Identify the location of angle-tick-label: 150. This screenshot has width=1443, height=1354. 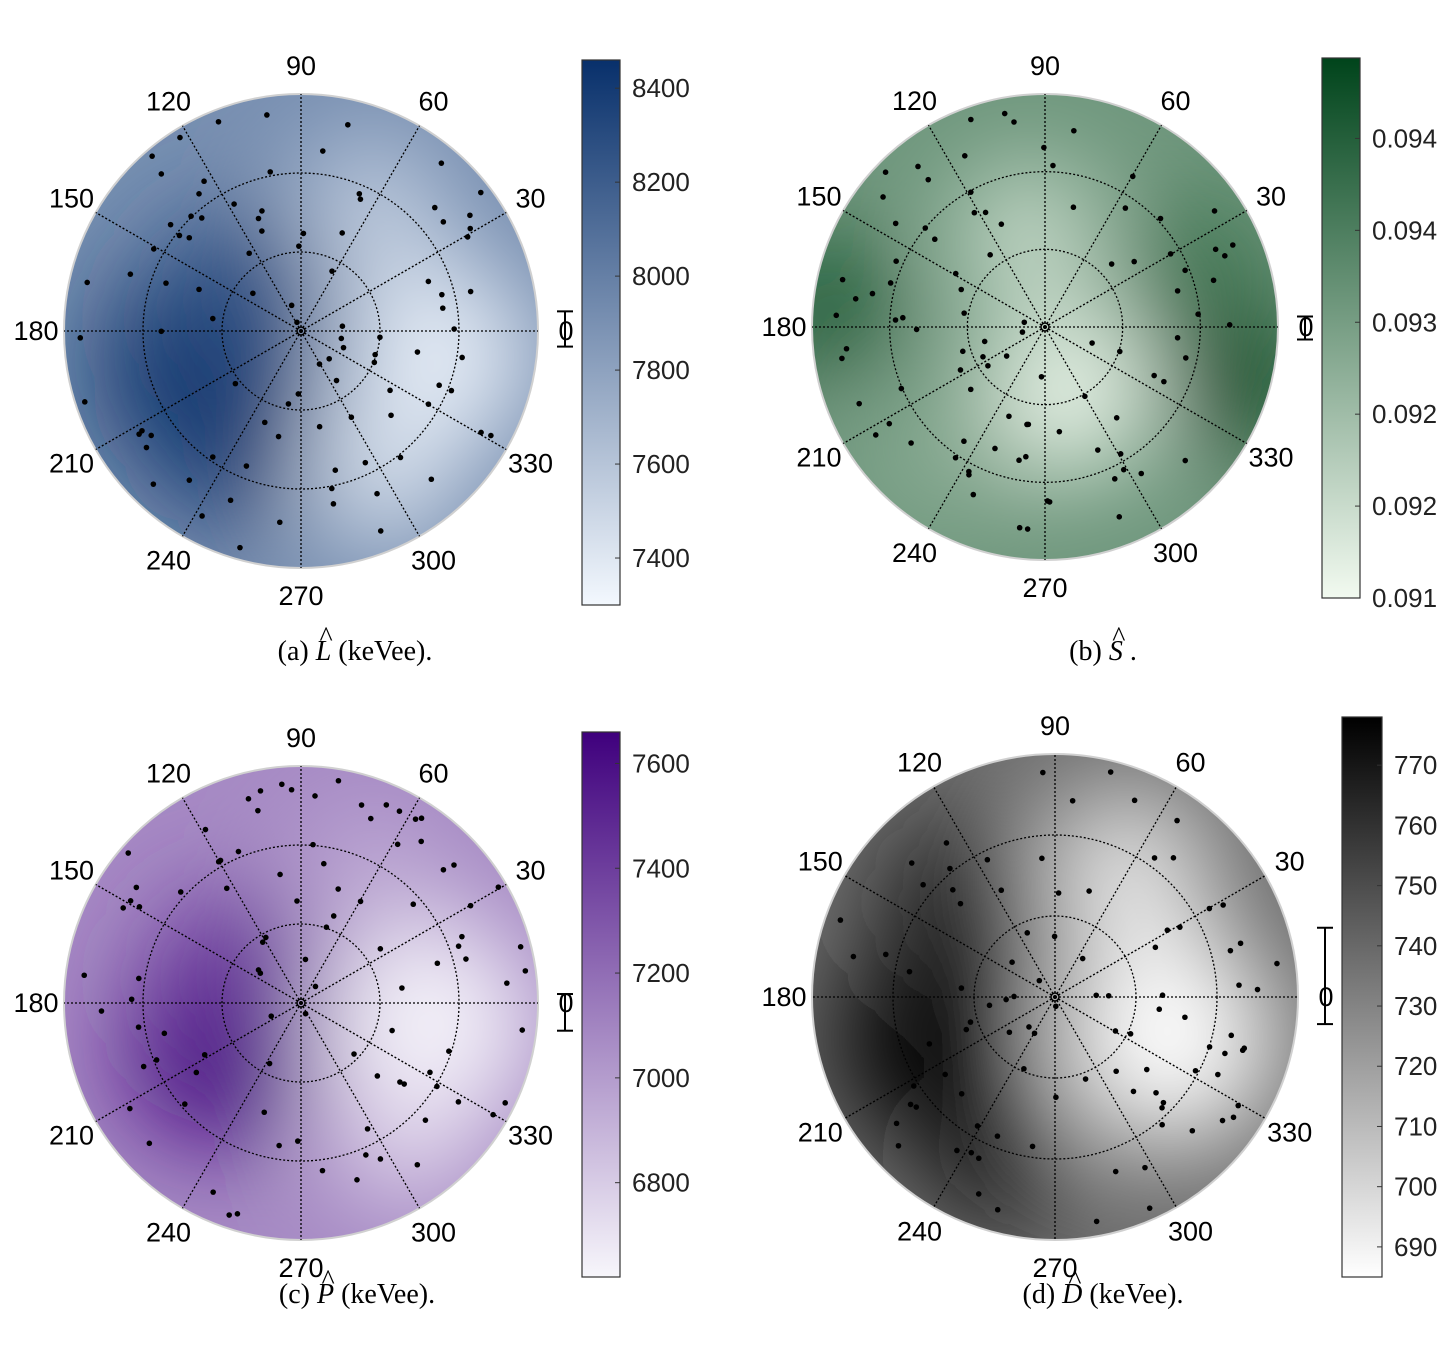
(818, 197).